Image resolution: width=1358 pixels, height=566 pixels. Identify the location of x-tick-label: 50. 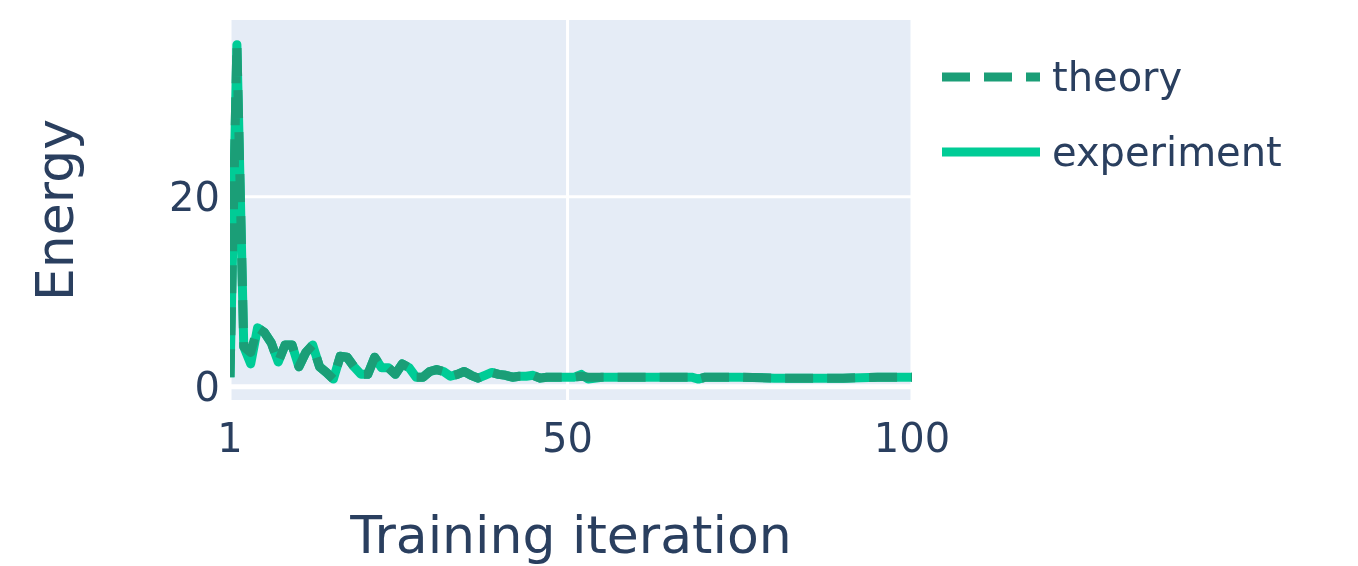
(568, 438).